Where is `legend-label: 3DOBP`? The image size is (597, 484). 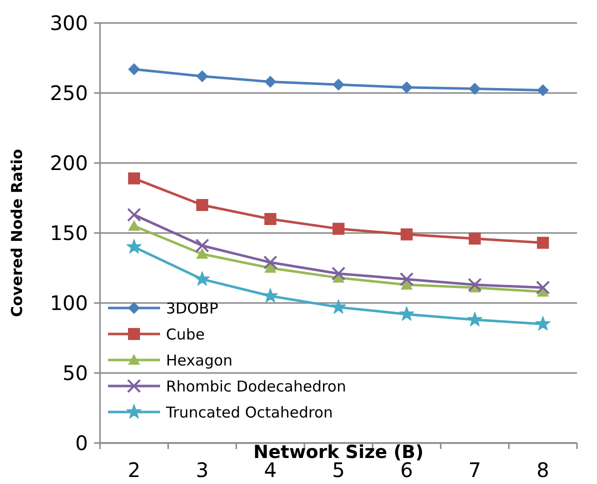
legend-label: 3DOBP is located at coordinates (192, 308).